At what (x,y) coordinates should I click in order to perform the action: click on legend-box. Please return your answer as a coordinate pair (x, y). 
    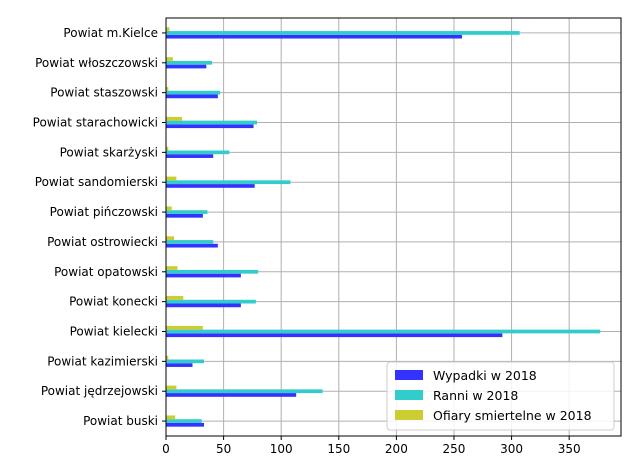
    Looking at the image, I should click on (500, 396).